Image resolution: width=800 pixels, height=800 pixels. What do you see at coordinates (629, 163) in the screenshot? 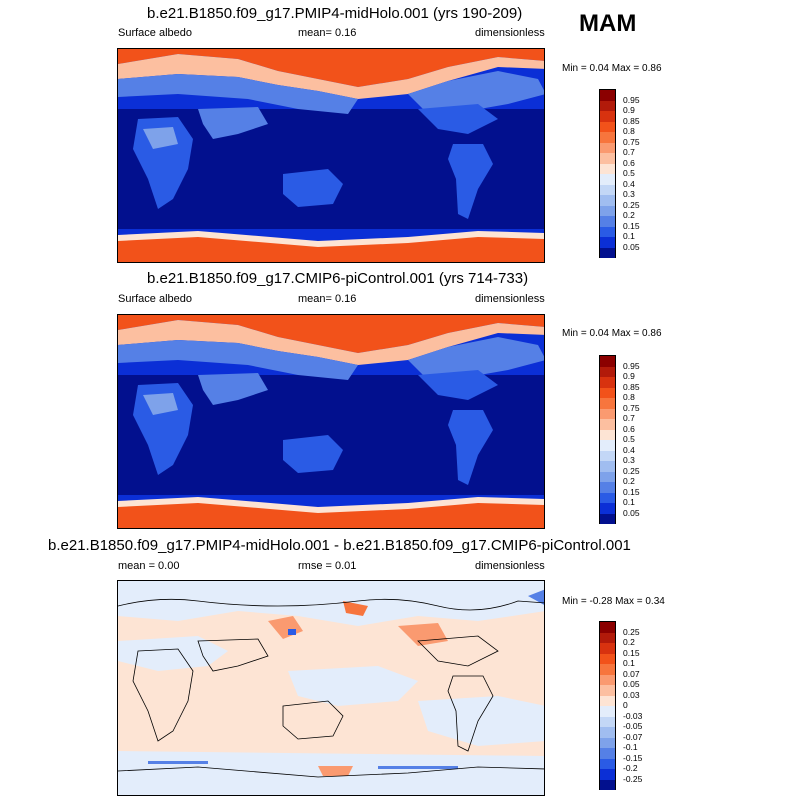
I see `colorbar-label: 0.6` at bounding box center [629, 163].